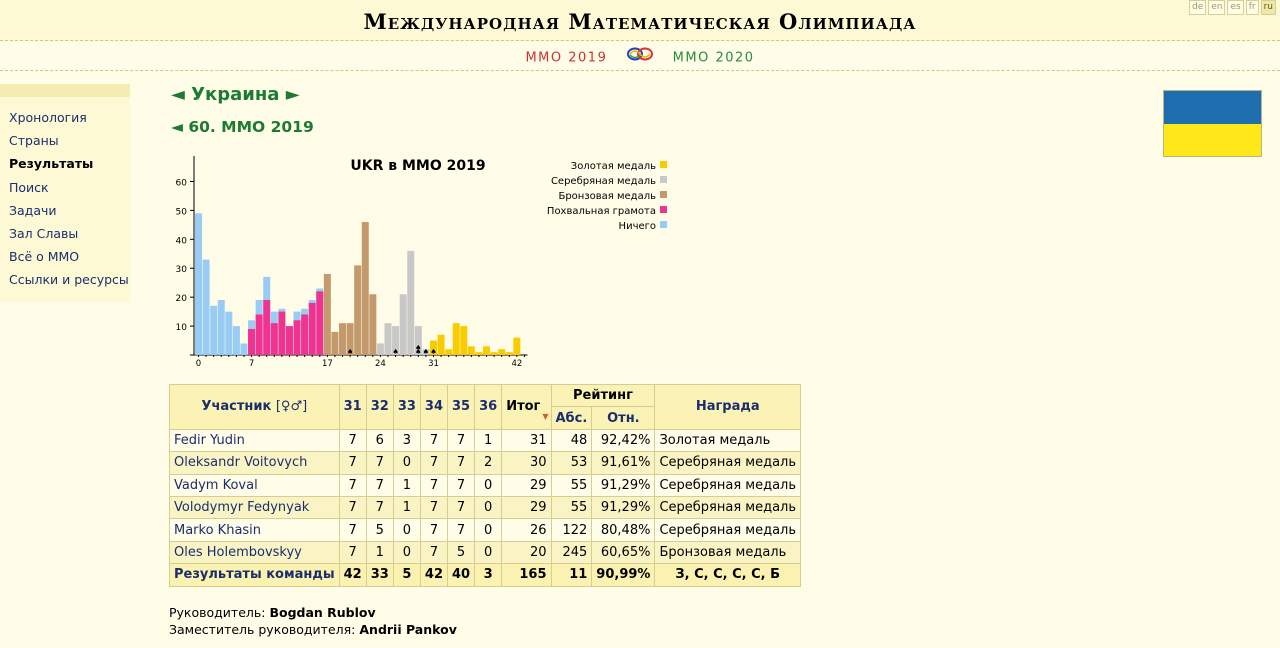  I want to click on leader-line: Руководитель: Bogdan Rublov, so click(313, 612).